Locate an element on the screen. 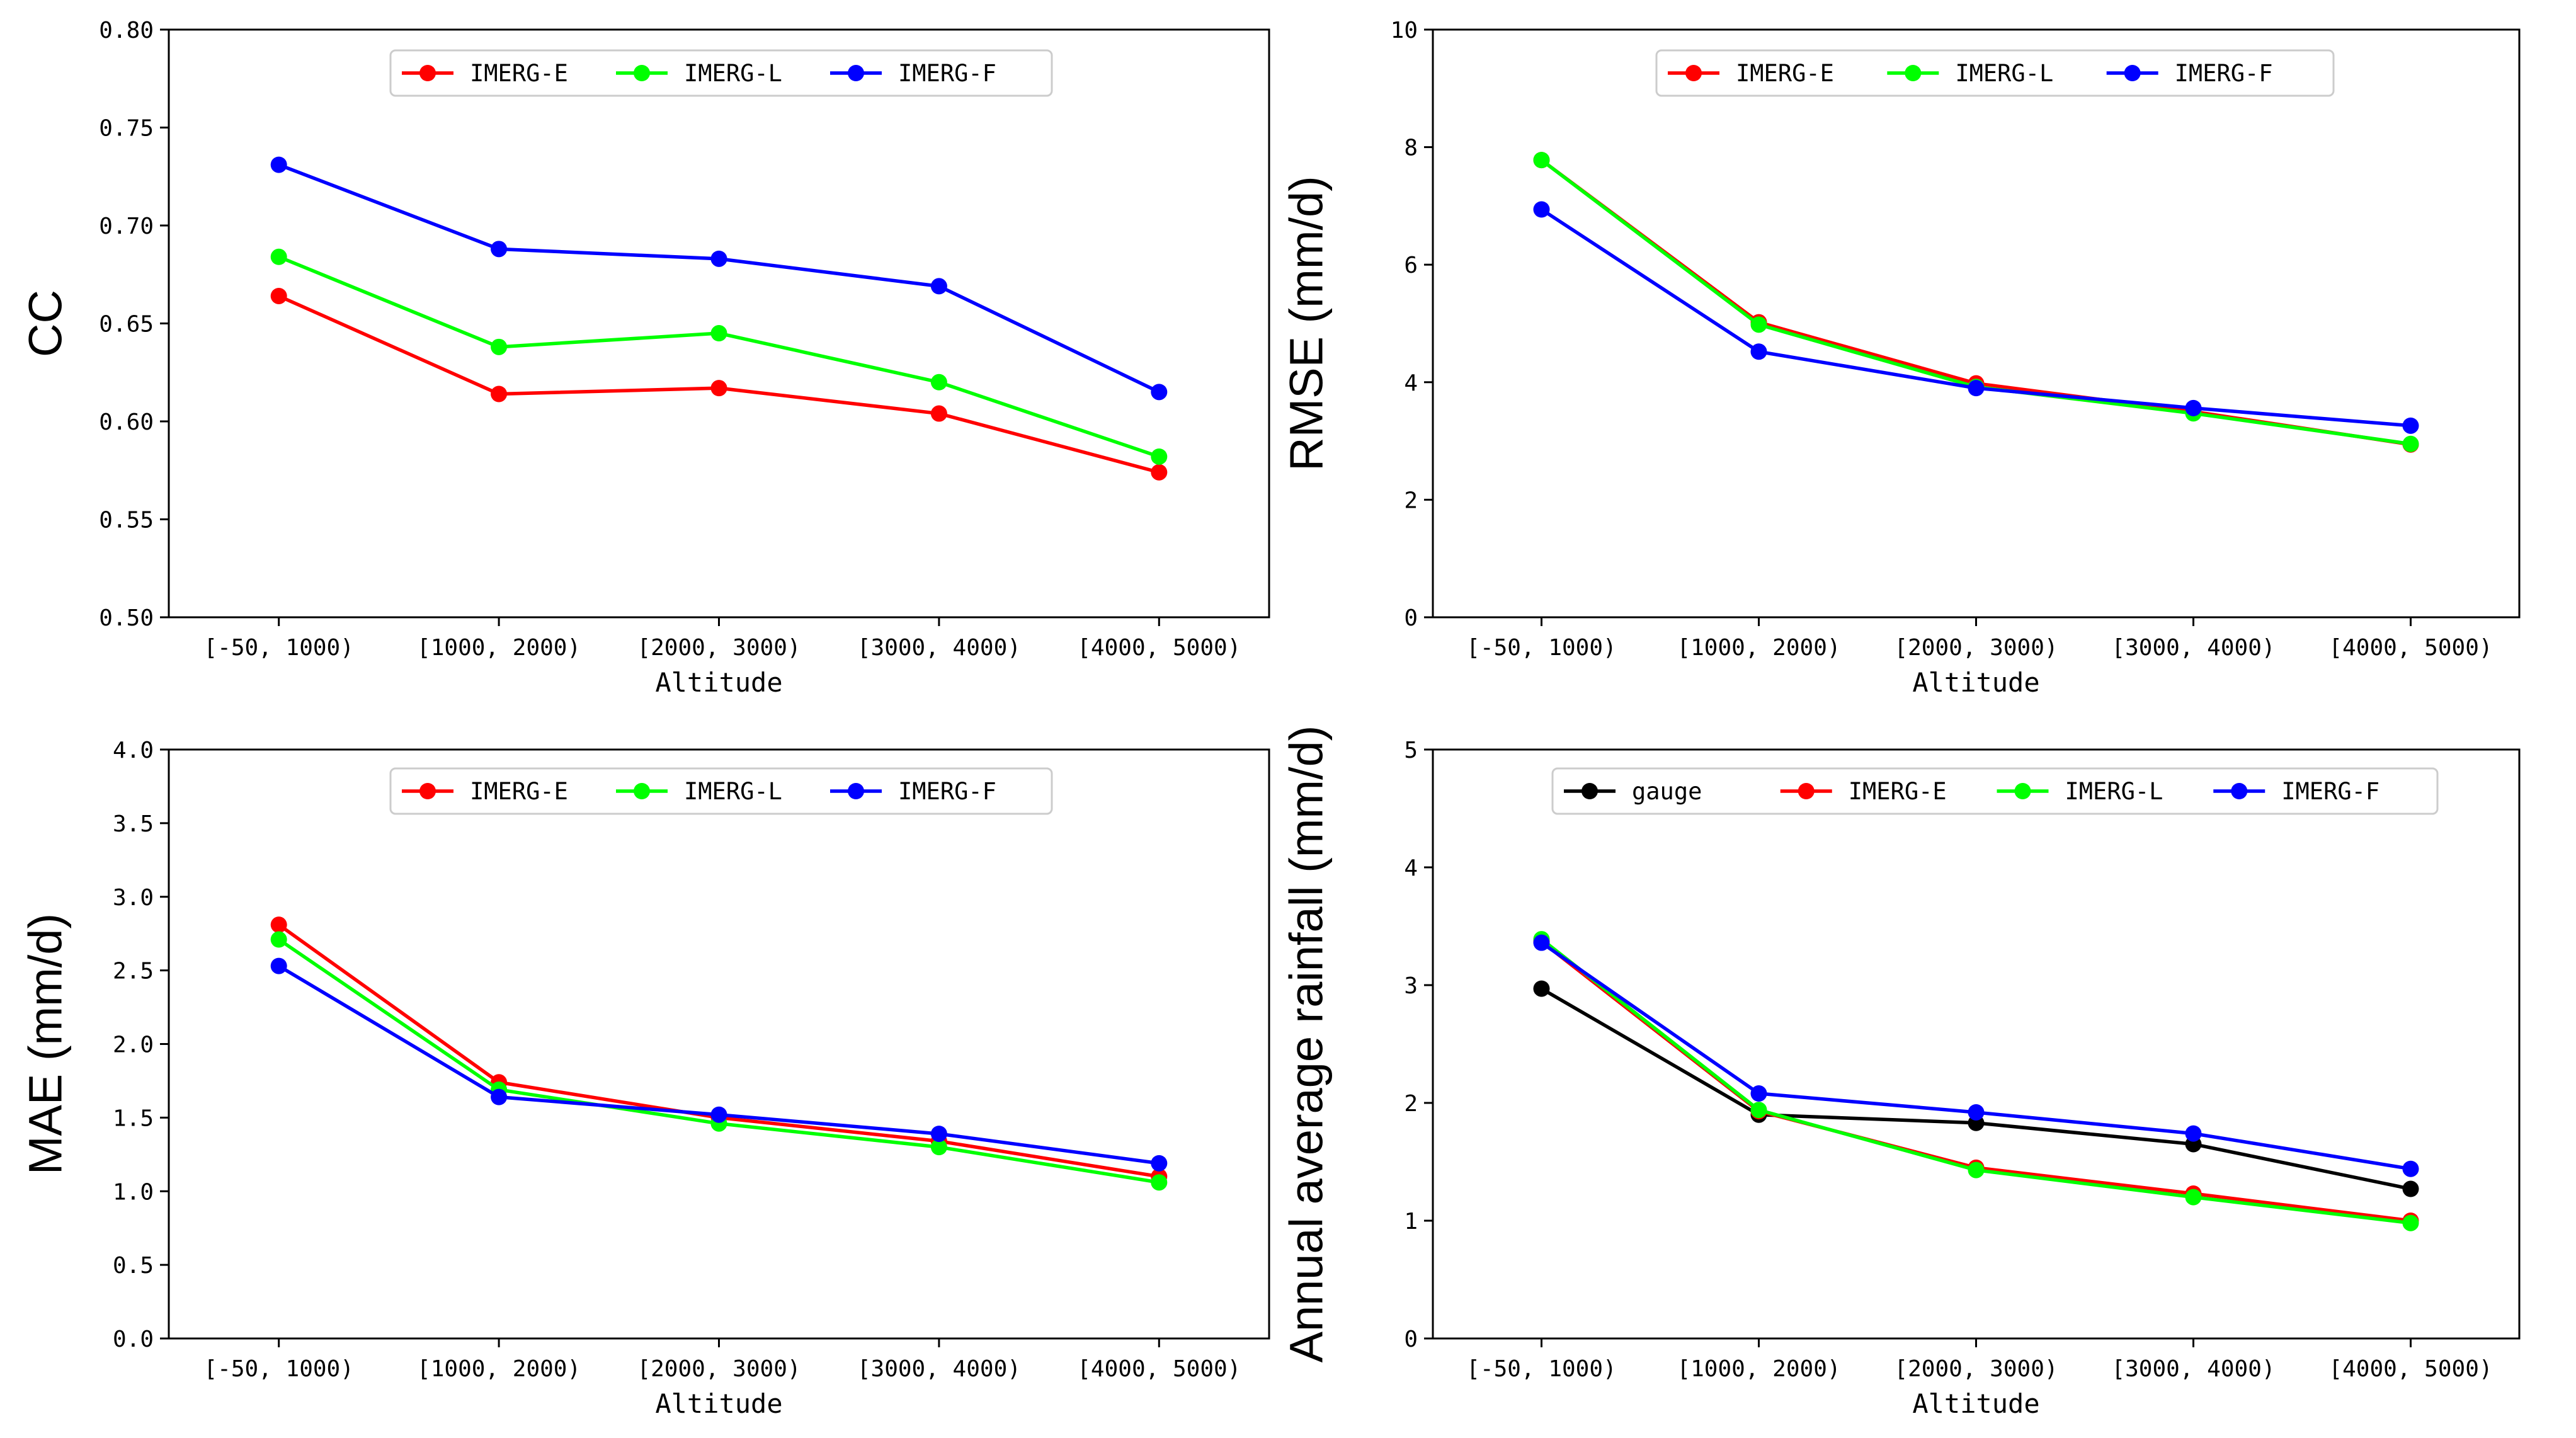  rmse-y-tick-label: 0 is located at coordinates (1411, 618).